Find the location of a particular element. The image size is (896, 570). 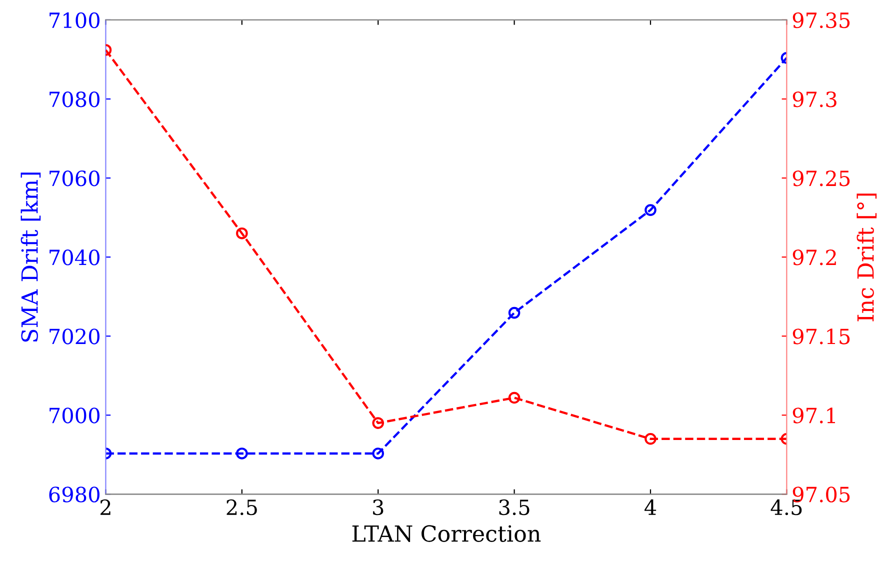

x-tick-label: 3.5 is located at coordinates (514, 507).